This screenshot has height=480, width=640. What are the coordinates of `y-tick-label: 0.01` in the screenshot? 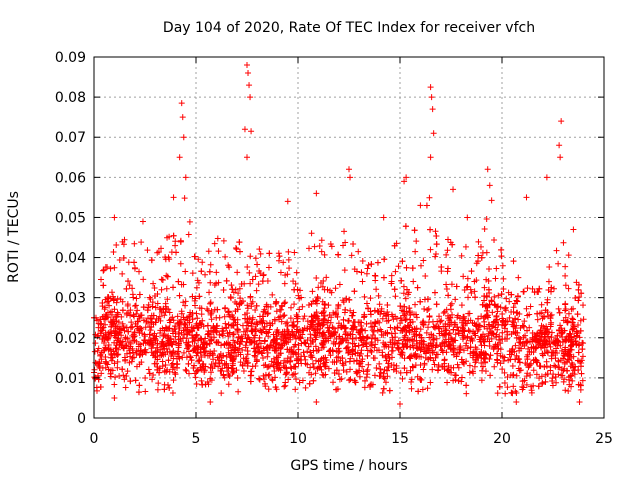 It's located at (70, 379).